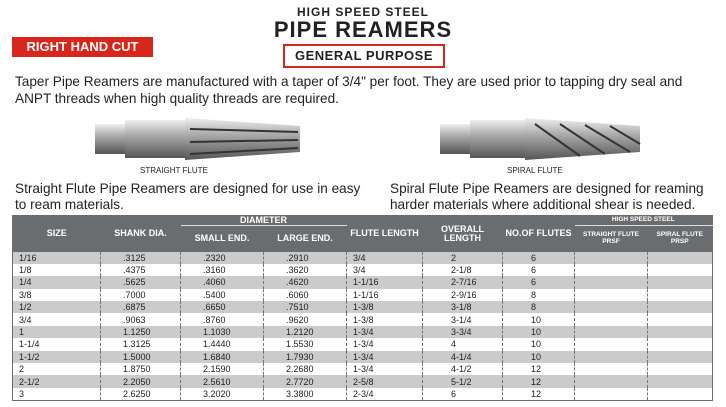 The image size is (726, 407). I want to click on col-no-of-flutes: NO.OF FLUTES, so click(538, 233).